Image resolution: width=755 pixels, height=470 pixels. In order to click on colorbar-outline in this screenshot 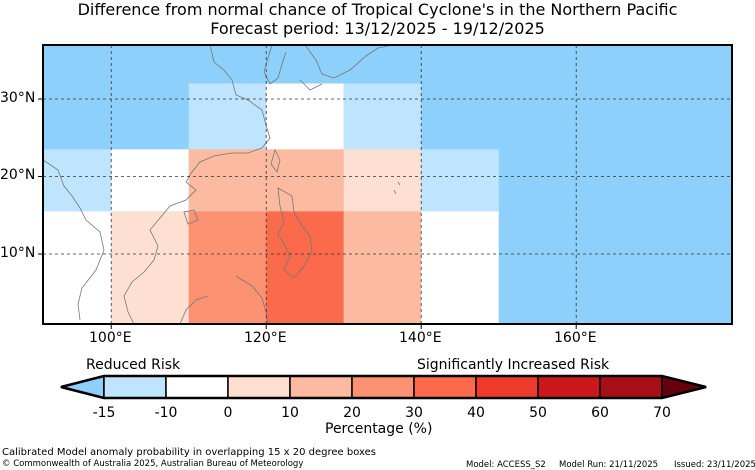, I will do `click(383, 387)`.